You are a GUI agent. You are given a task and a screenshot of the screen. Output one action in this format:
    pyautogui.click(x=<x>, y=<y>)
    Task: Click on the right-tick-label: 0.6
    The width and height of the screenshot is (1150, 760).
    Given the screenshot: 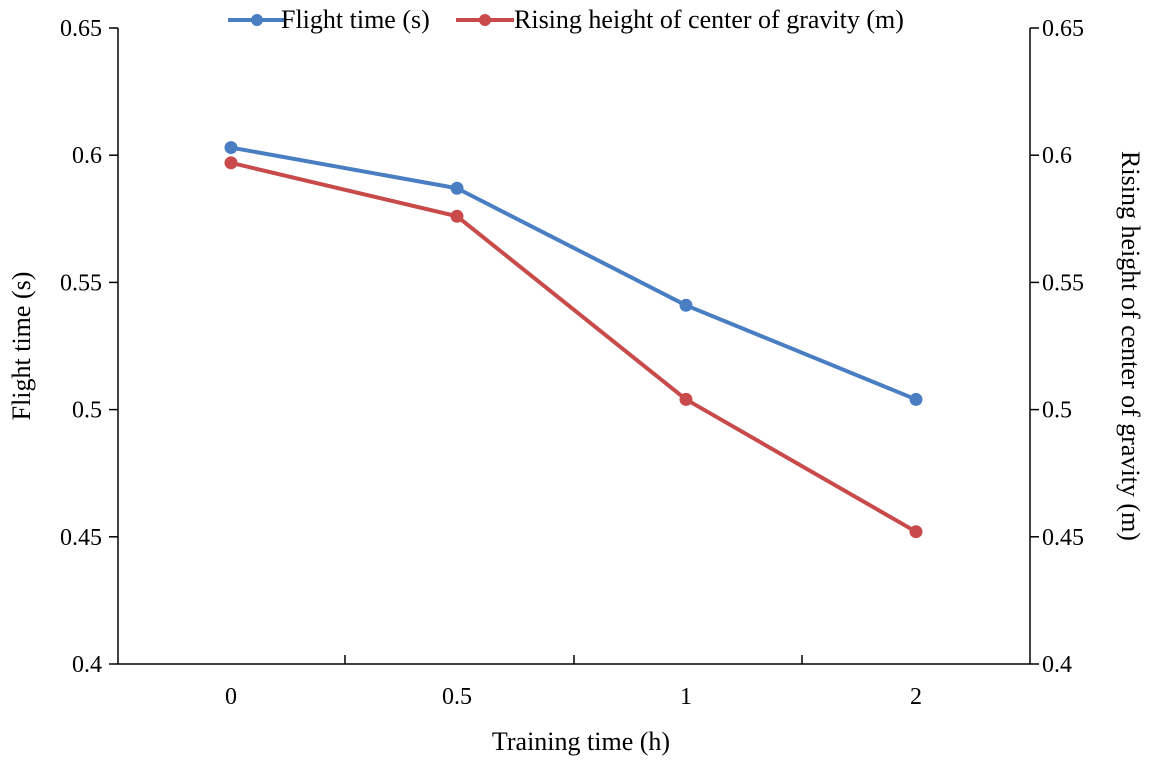 What is the action you would take?
    pyautogui.click(x=1057, y=156)
    